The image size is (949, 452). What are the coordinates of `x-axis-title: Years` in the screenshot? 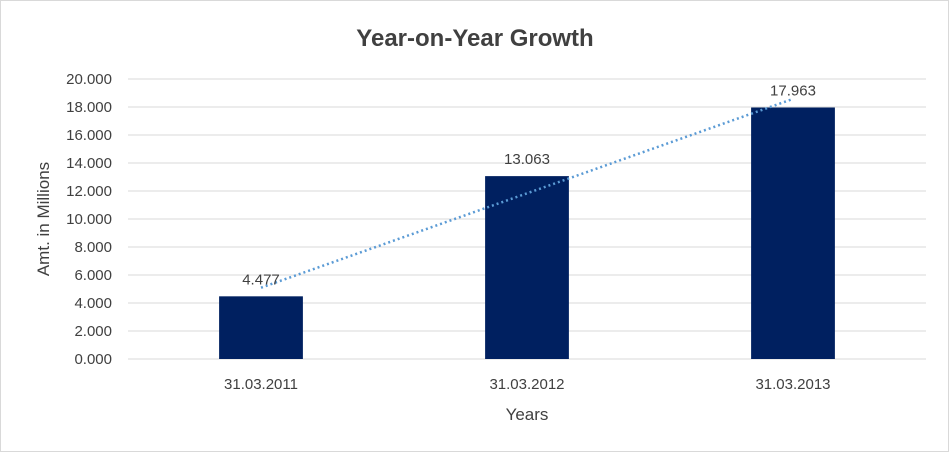 It's located at (527, 414).